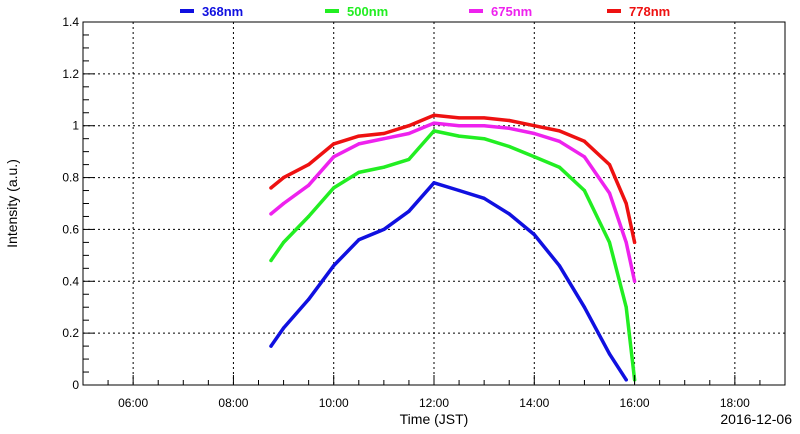  I want to click on legend-label: 778nm, so click(649, 11).